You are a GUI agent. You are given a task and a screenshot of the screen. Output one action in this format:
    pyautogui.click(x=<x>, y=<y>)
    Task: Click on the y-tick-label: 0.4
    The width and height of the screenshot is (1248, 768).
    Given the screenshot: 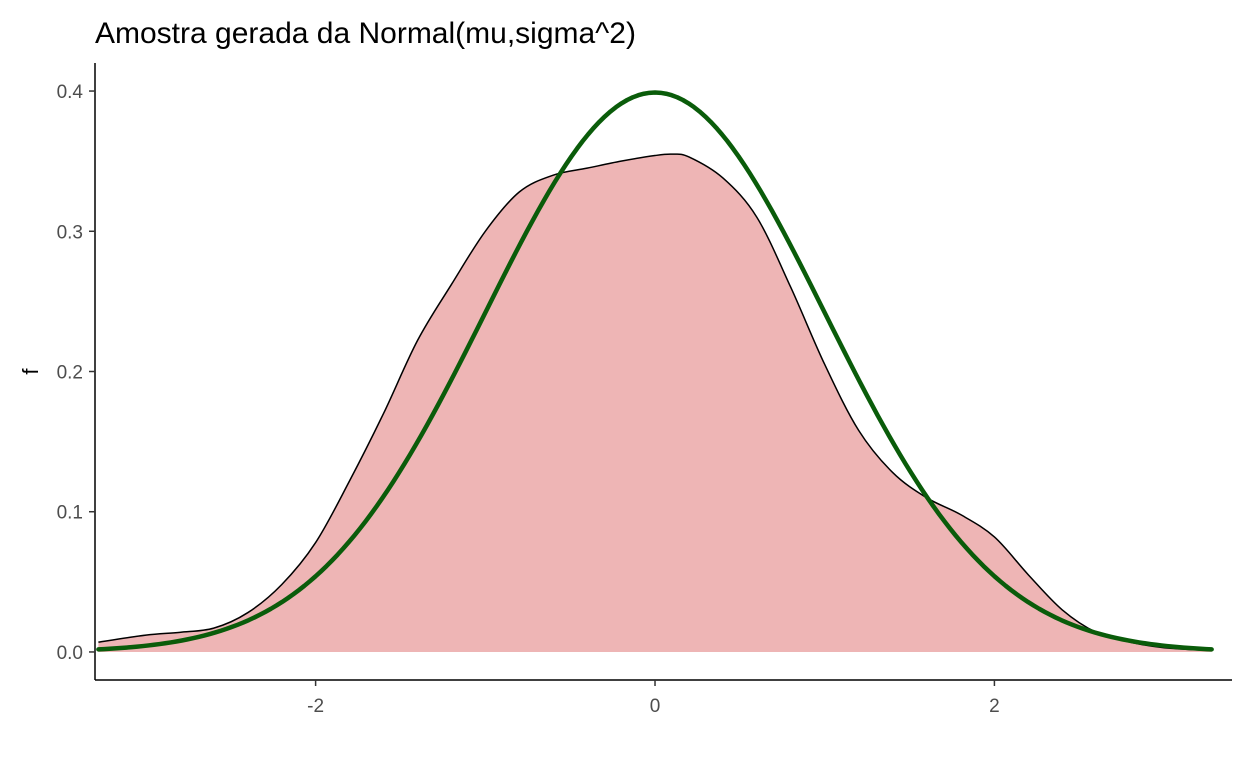 What is the action you would take?
    pyautogui.click(x=70, y=92)
    